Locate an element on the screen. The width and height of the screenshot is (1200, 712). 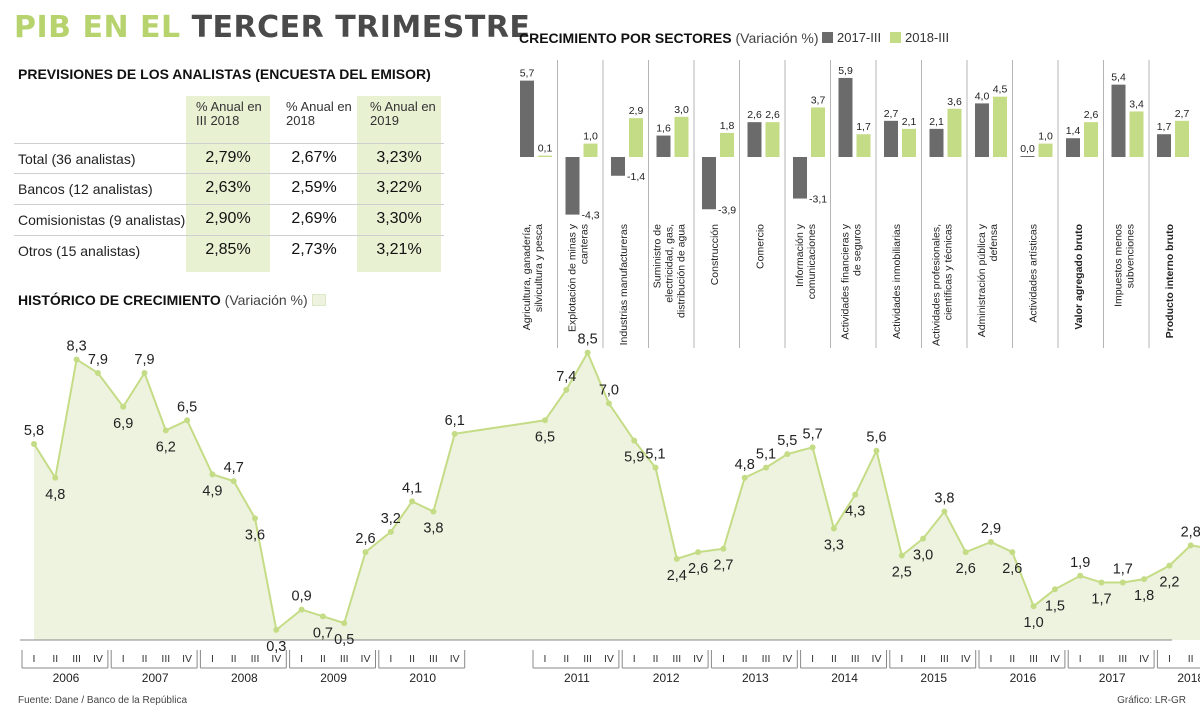
history-value-label: 8,3 is located at coordinates (77, 346).